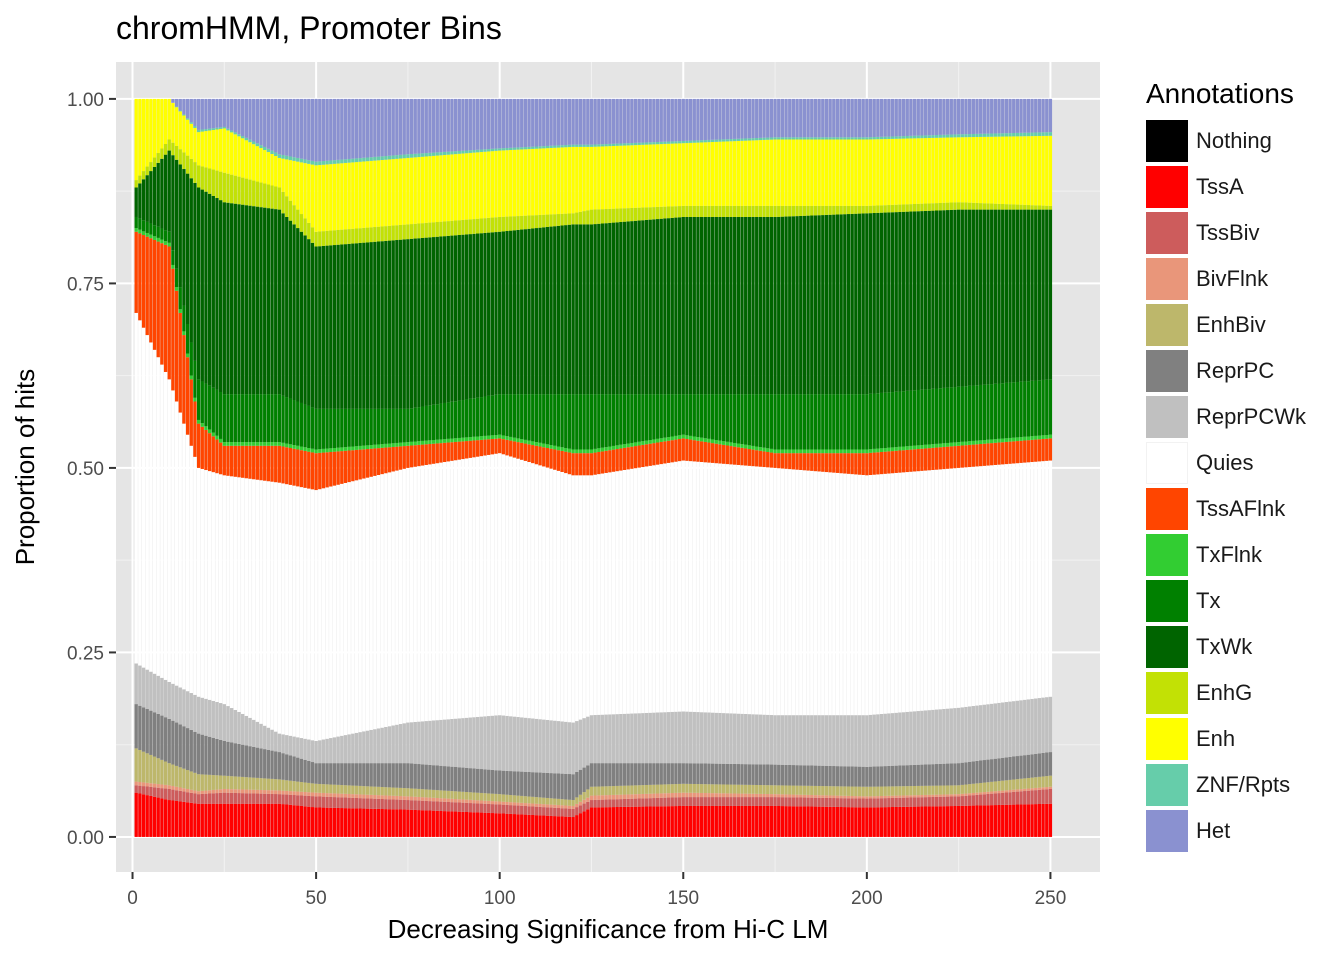 The height and width of the screenshot is (960, 1344). Describe the element at coordinates (91, 469) in the screenshot. I see `y-axis: 0.000.250.500.751.00` at that location.